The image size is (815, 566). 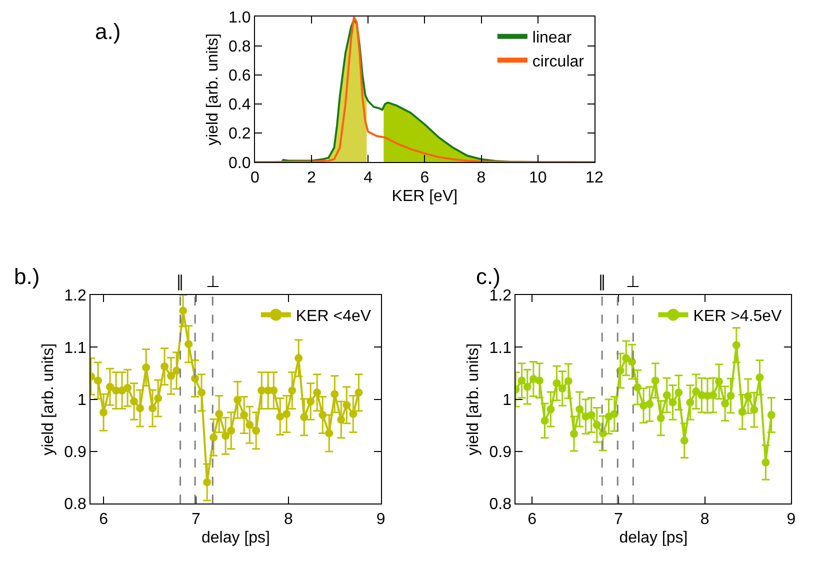 I want to click on legend-label: linear, so click(x=552, y=38).